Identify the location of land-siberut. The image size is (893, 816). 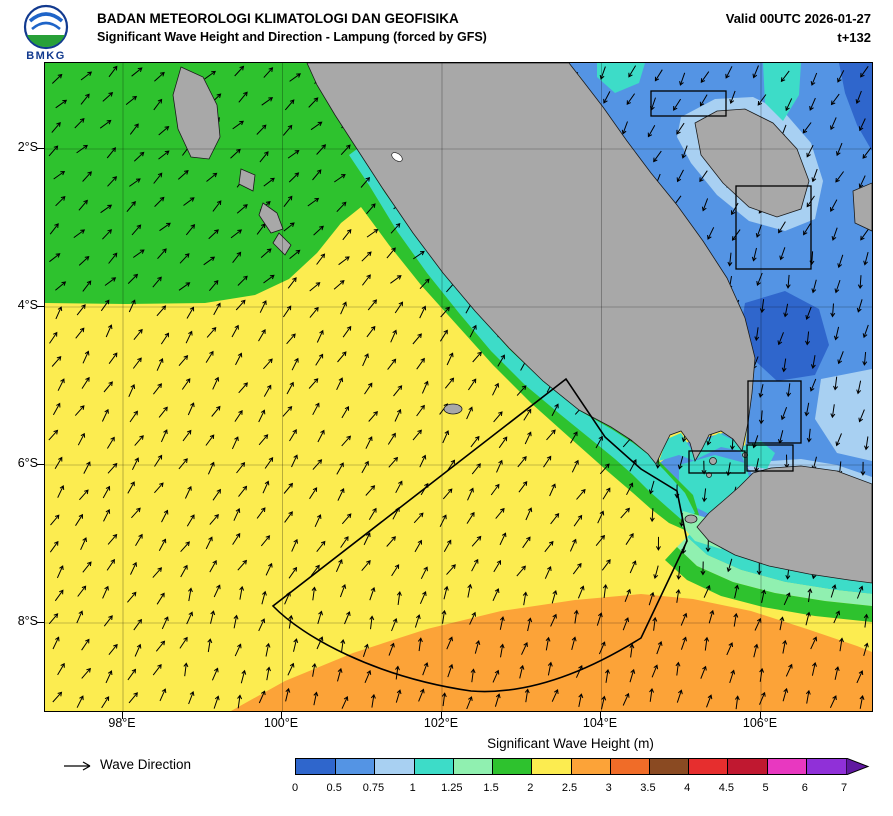
(196, 113).